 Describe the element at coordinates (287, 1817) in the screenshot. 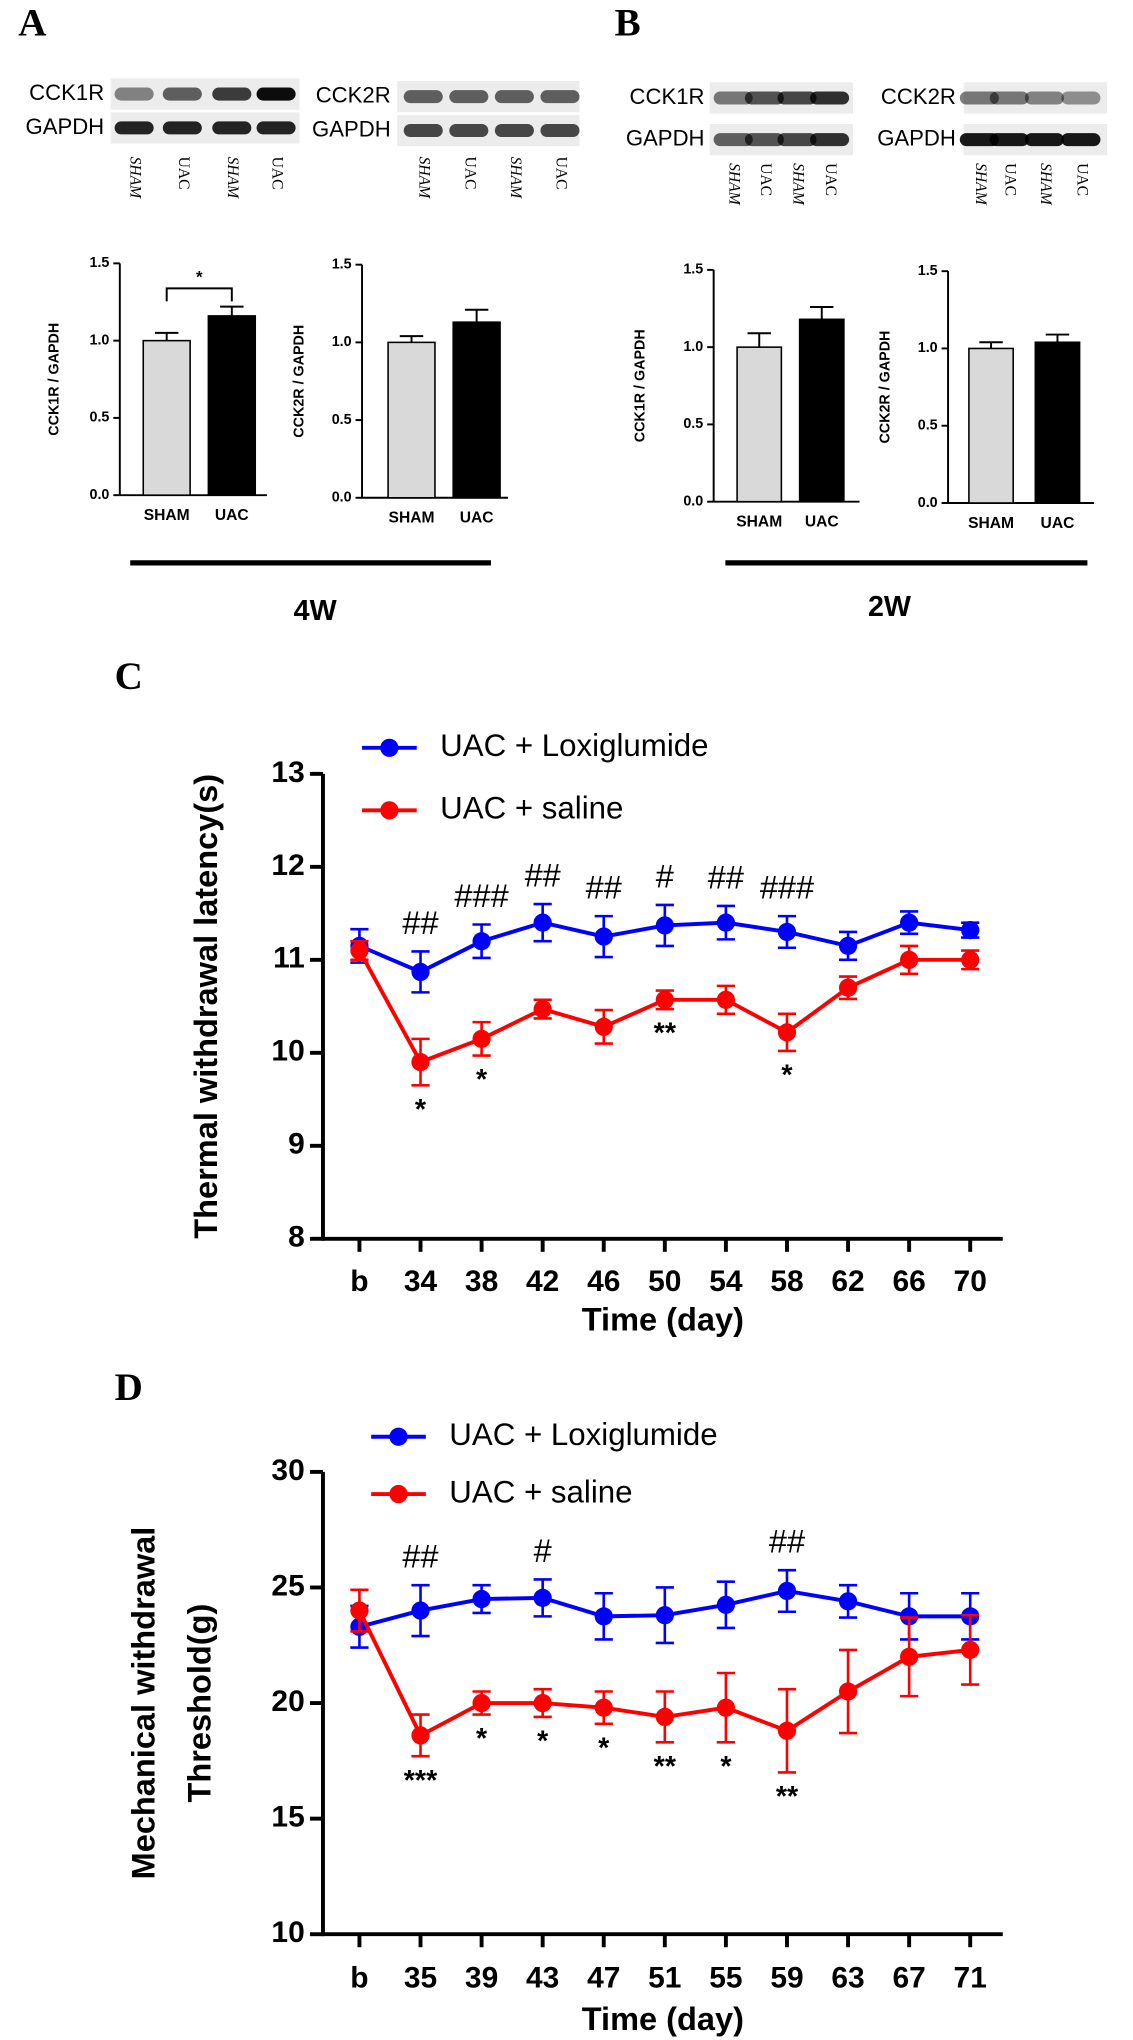

I see `y-tick-label: 15` at that location.